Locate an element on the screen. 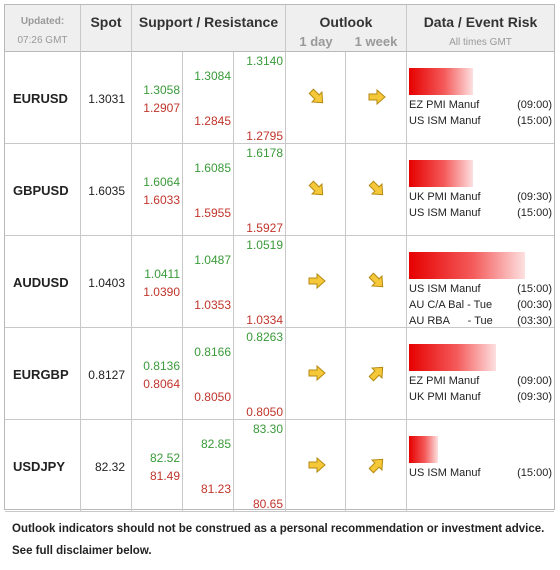 The width and height of the screenshot is (560, 570). event-name: AU C/A Bal - Tue is located at coordinates (451, 305).